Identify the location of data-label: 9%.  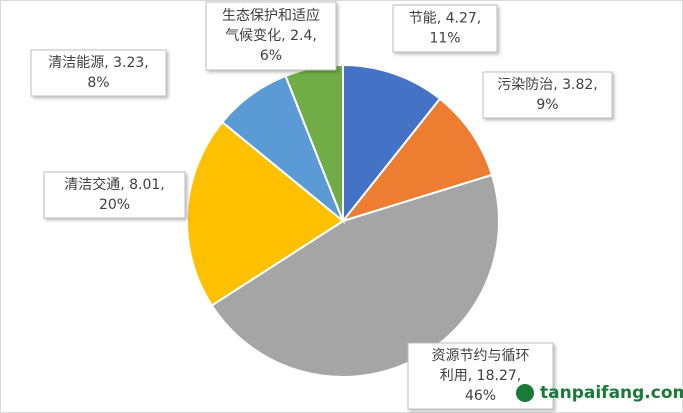
(547, 105).